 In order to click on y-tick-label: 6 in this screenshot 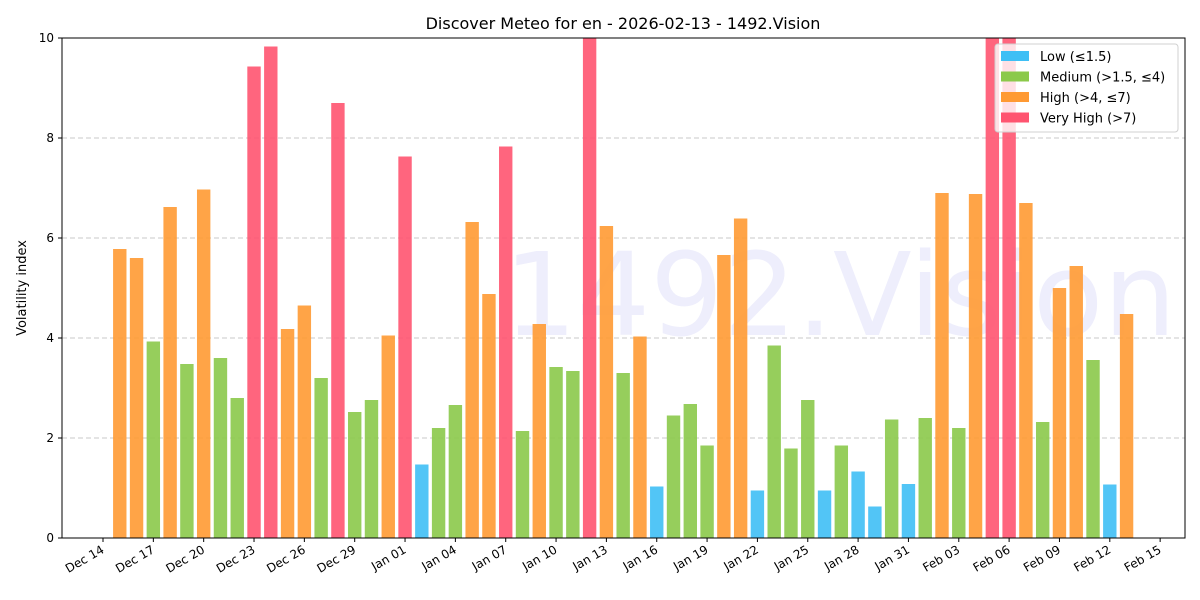, I will do `click(50, 238)`.